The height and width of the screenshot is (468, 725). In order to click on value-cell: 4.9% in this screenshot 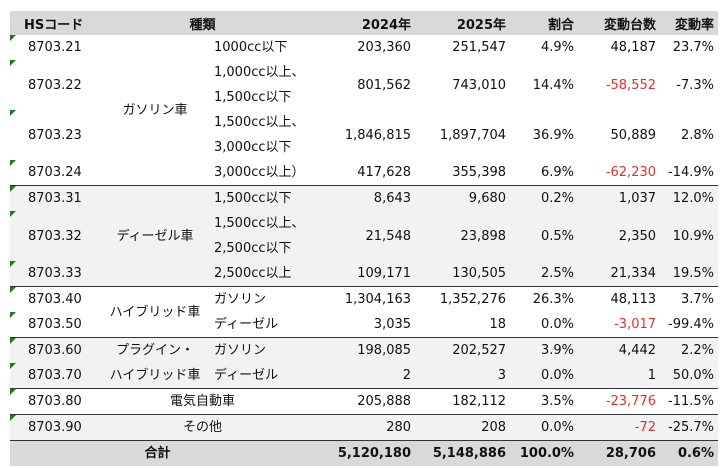, I will do `click(557, 47)`.